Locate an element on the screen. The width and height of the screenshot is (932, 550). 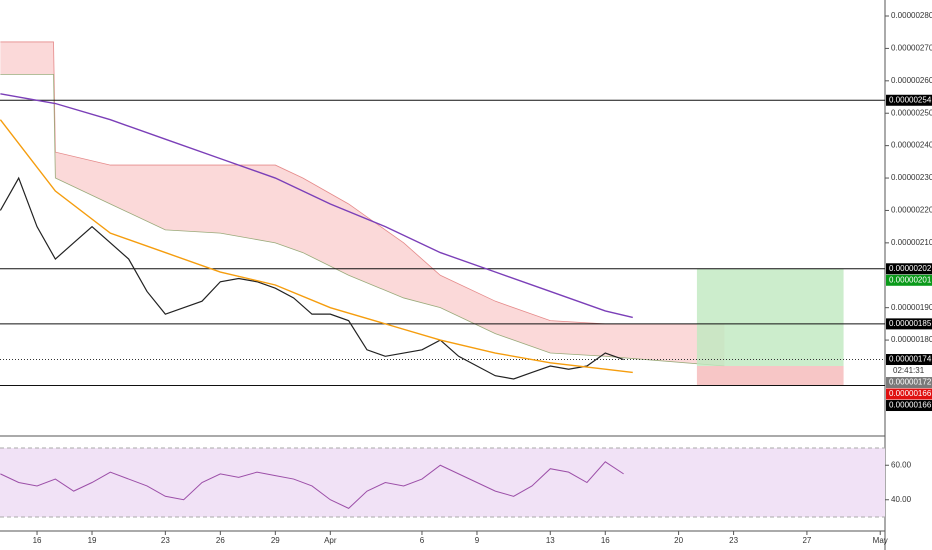
x-tick-label: 29 is located at coordinates (275, 540).